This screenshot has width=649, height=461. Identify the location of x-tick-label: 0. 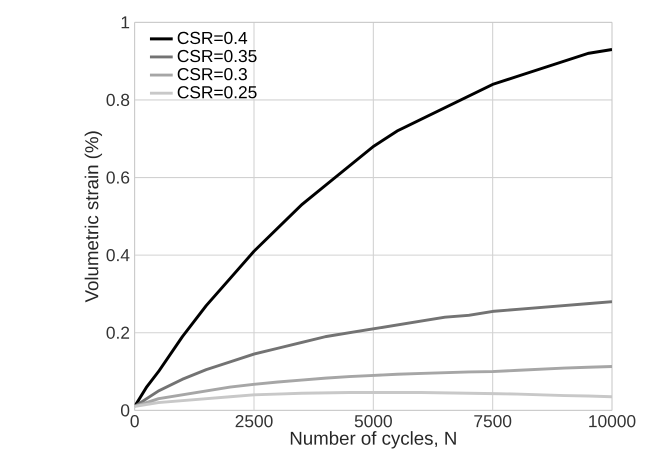
(134, 421).